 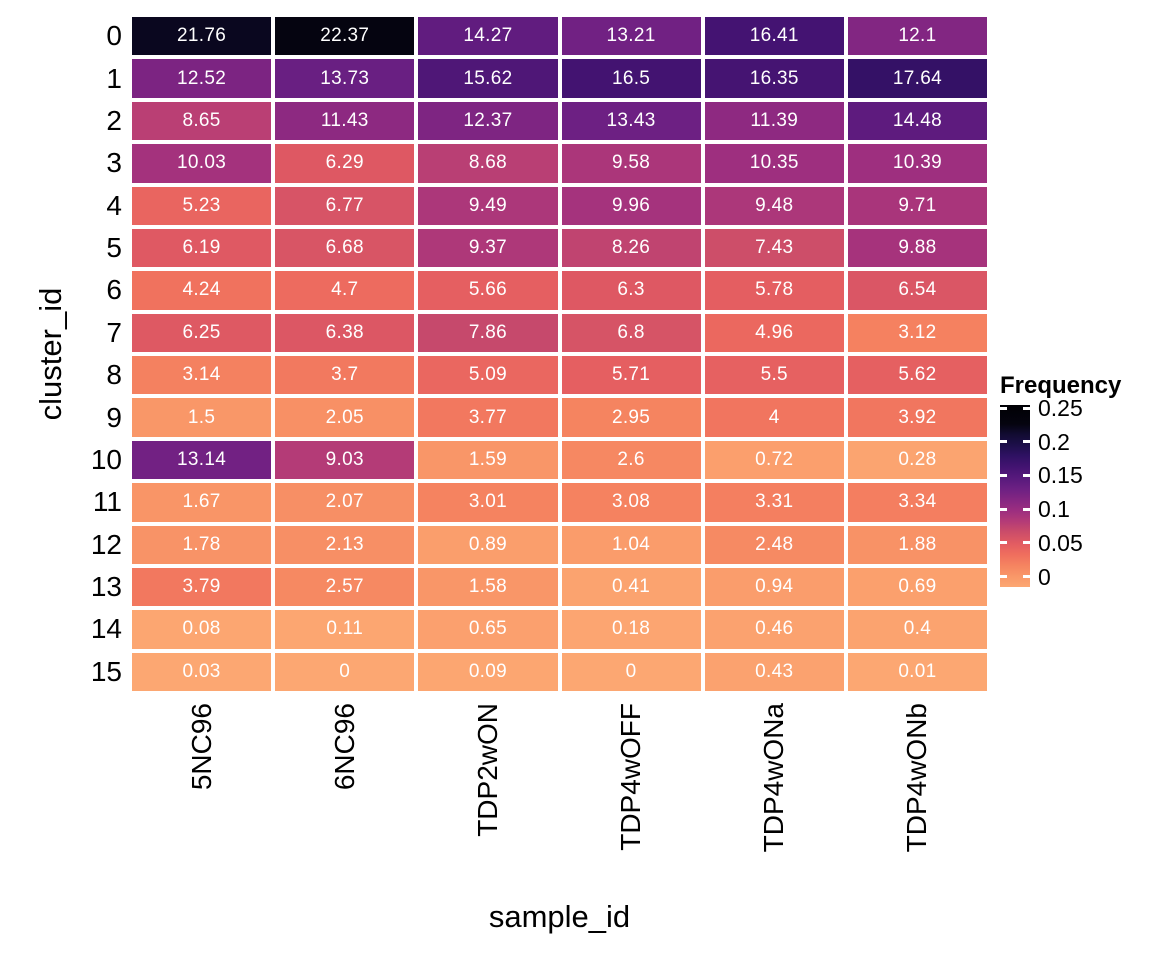 I want to click on heatmap-cell: 3.7, so click(x=345, y=375).